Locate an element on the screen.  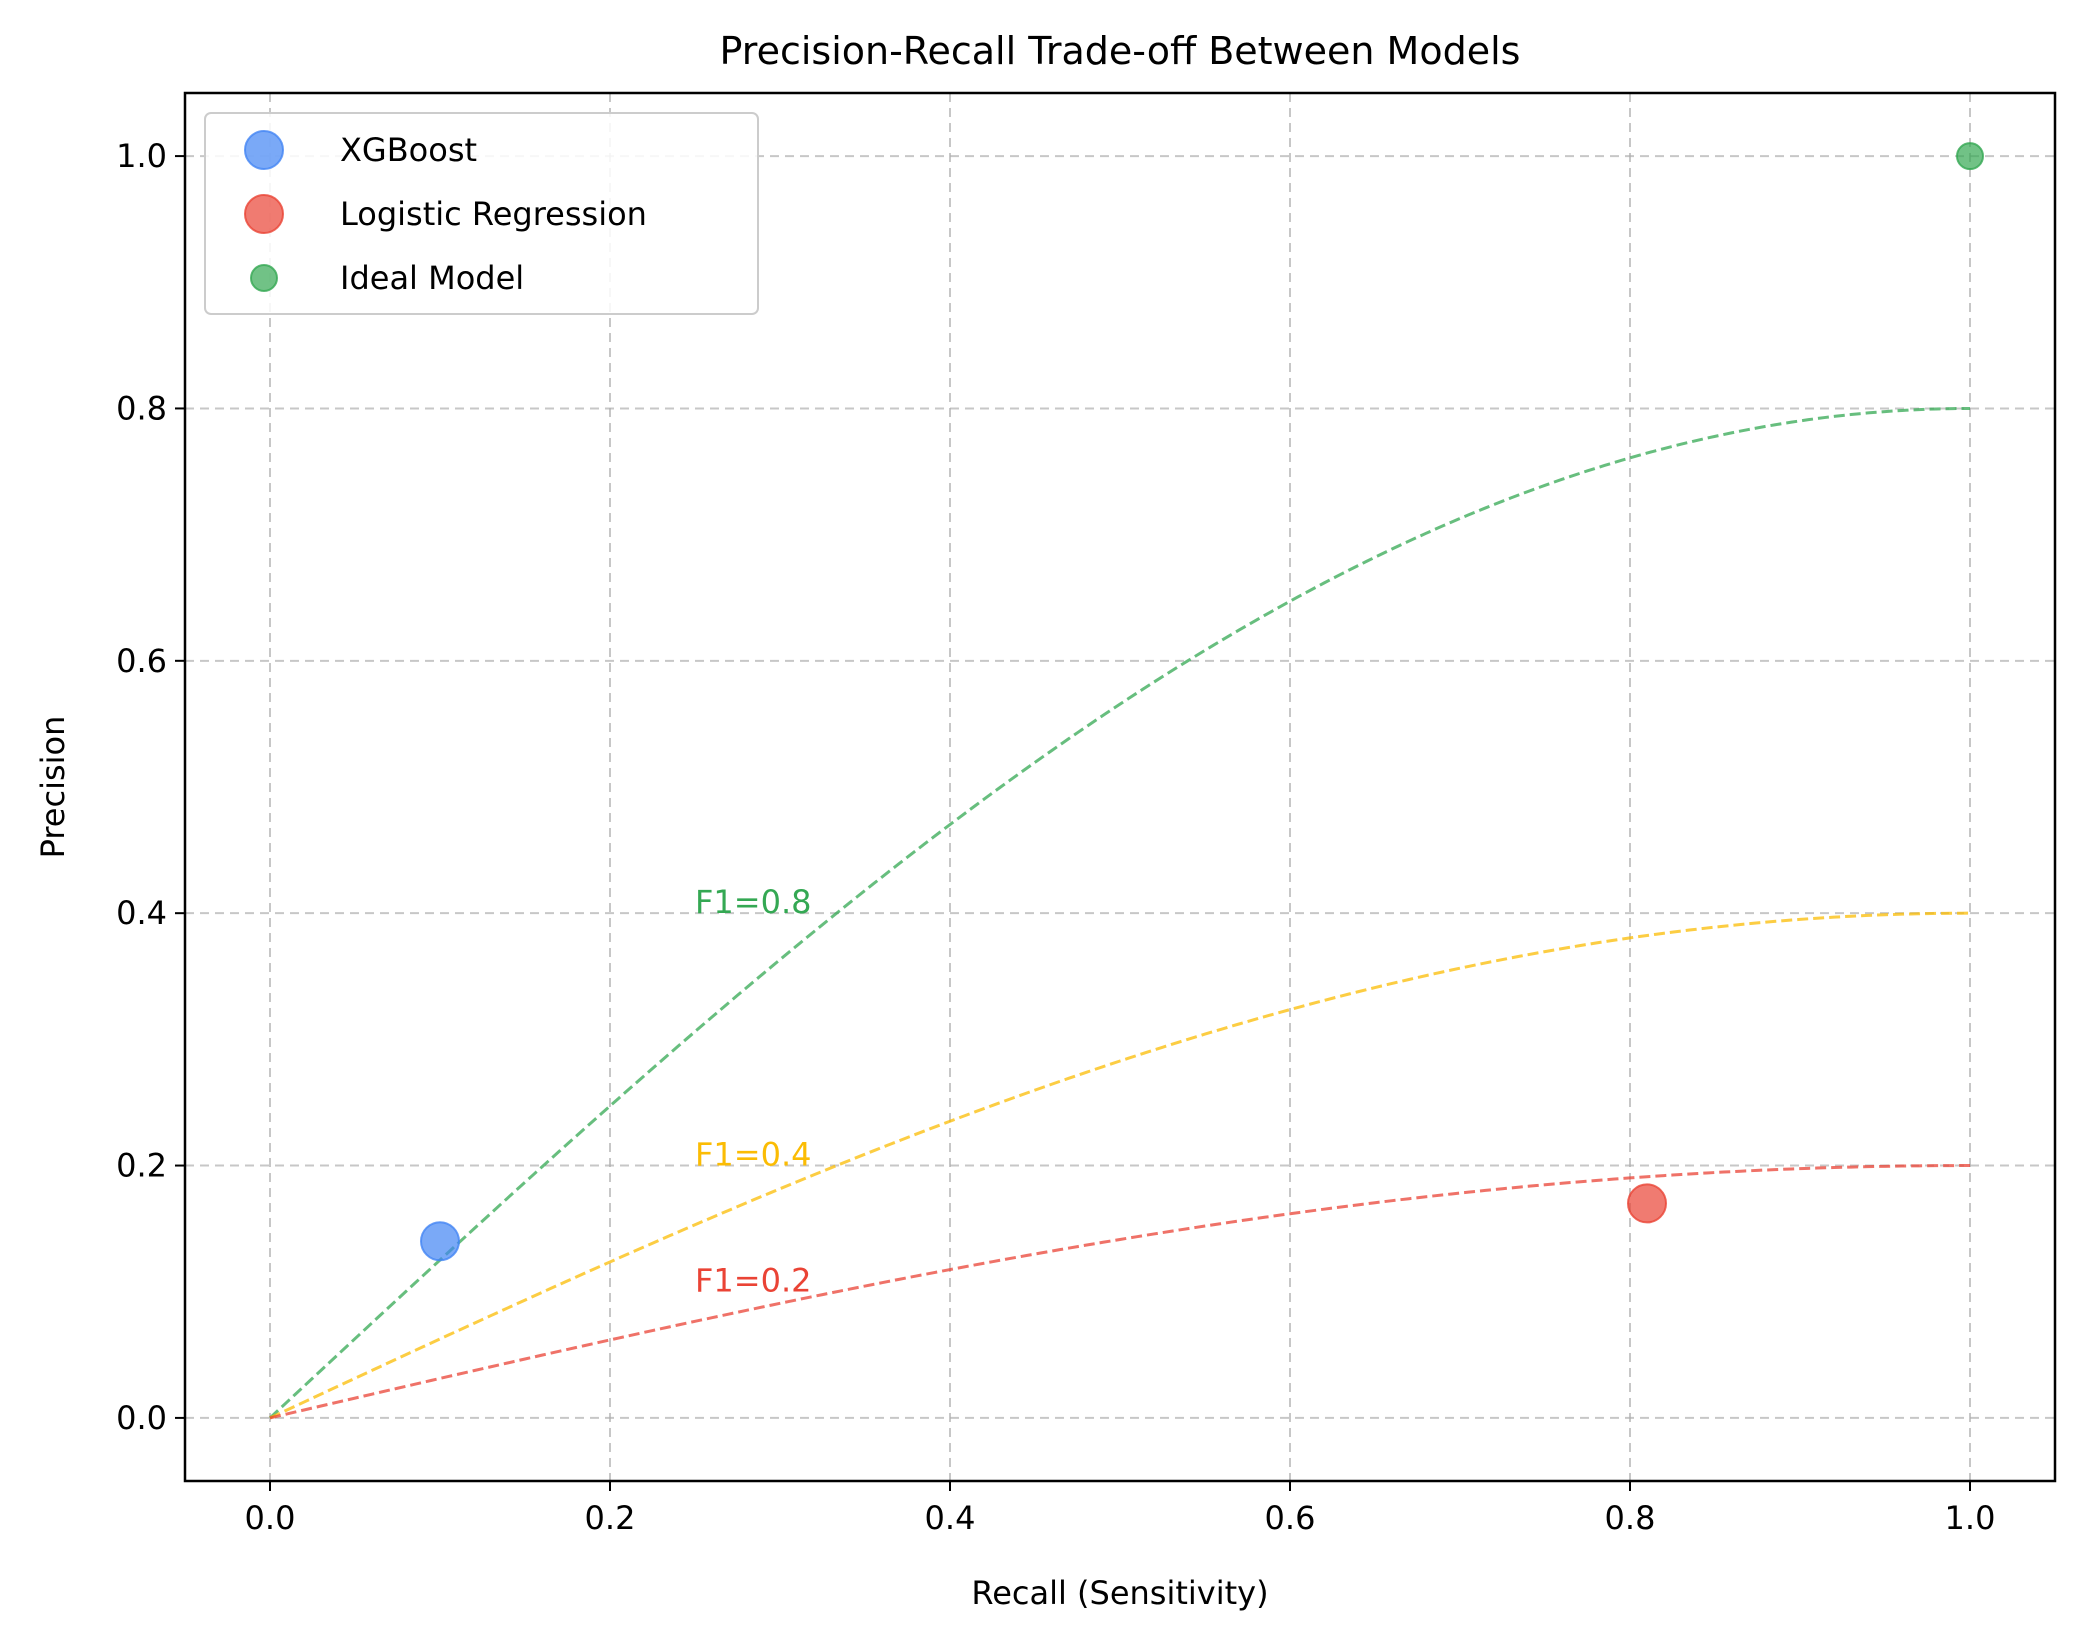
x-tick-label: 0.8 is located at coordinates (1630, 1518).